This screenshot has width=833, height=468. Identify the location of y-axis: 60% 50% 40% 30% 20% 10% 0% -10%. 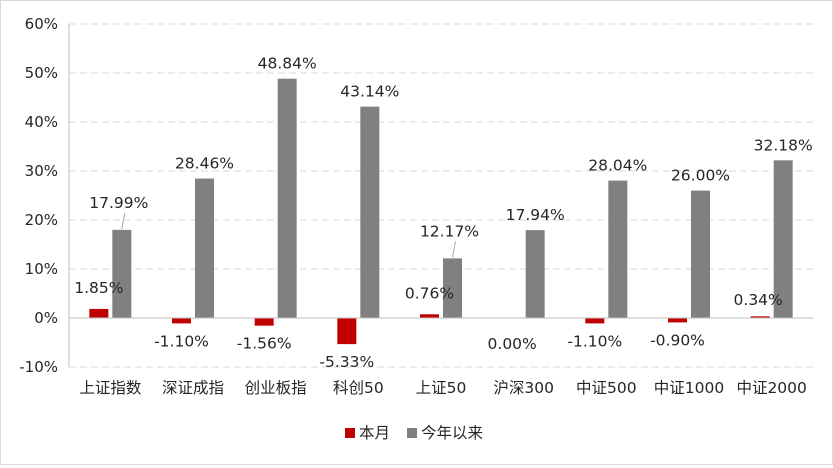
(44, 195).